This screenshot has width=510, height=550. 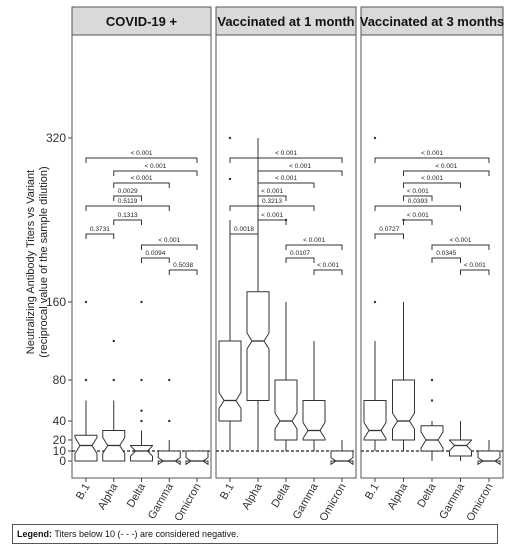 What do you see at coordinates (446, 253) in the screenshot?
I see `p-value-label: 0.0345` at bounding box center [446, 253].